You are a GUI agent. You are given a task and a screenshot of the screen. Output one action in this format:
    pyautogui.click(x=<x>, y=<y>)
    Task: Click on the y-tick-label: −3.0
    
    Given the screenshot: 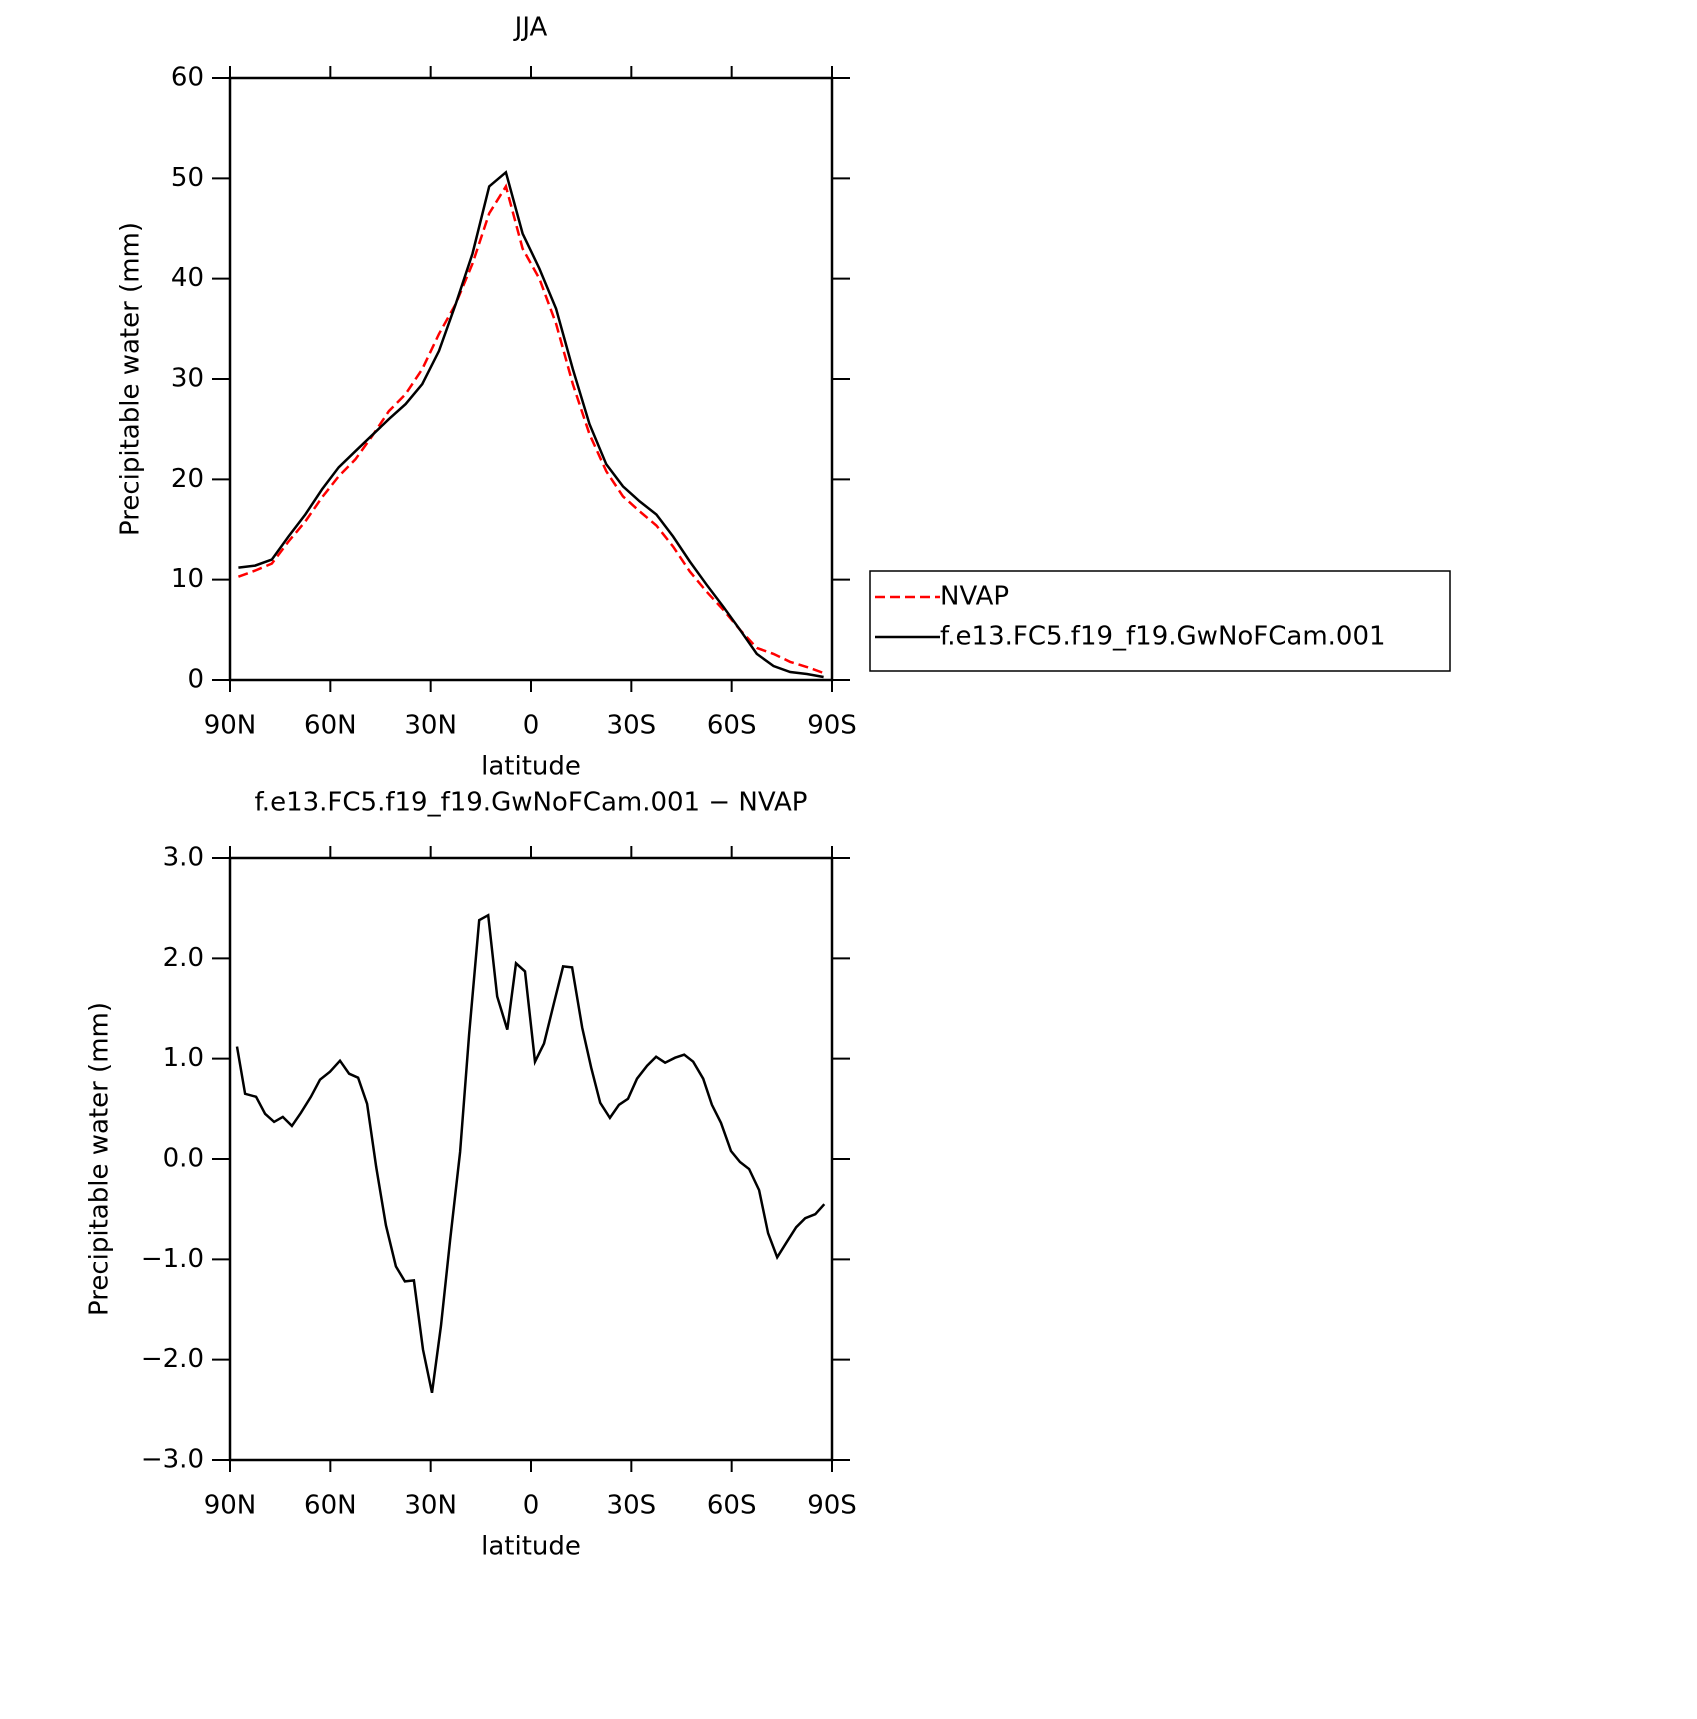 What is the action you would take?
    pyautogui.click(x=172, y=1460)
    